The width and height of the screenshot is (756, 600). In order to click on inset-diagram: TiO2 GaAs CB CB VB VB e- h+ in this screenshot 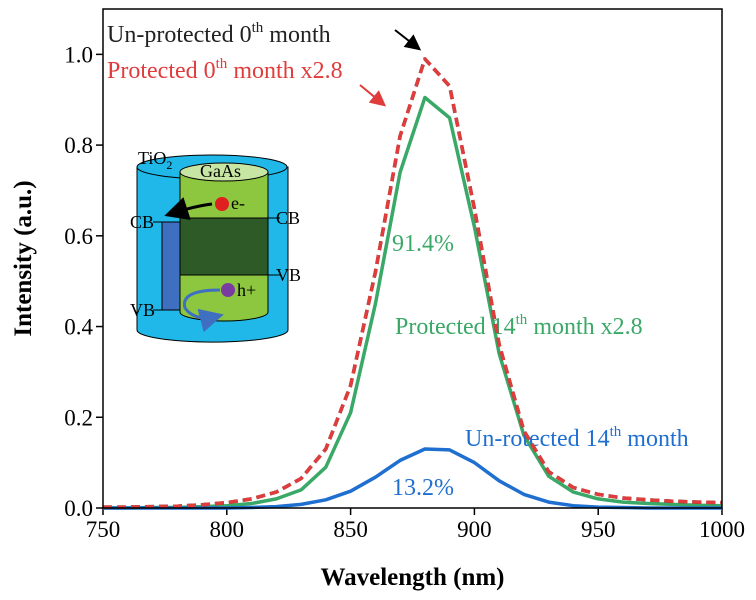, I will do `click(215, 245)`.